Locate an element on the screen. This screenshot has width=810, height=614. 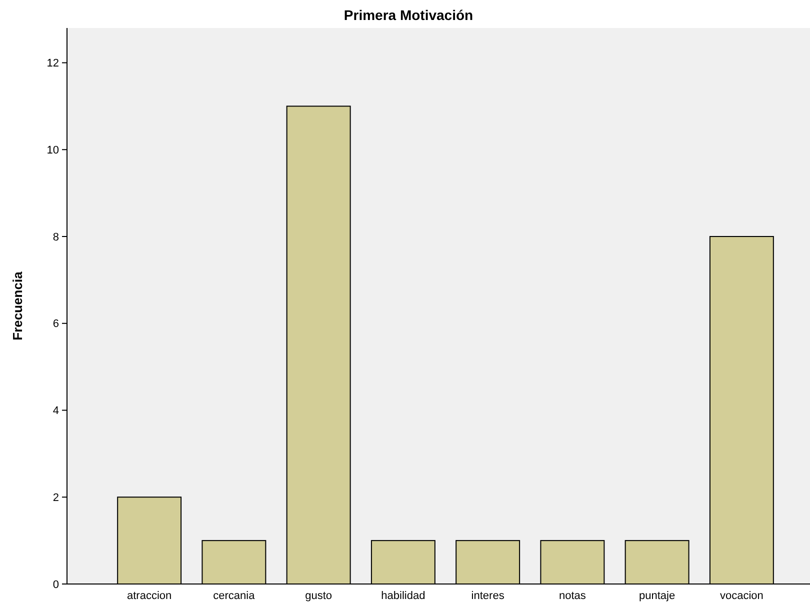
y-tick-label: 2 is located at coordinates (55, 498).